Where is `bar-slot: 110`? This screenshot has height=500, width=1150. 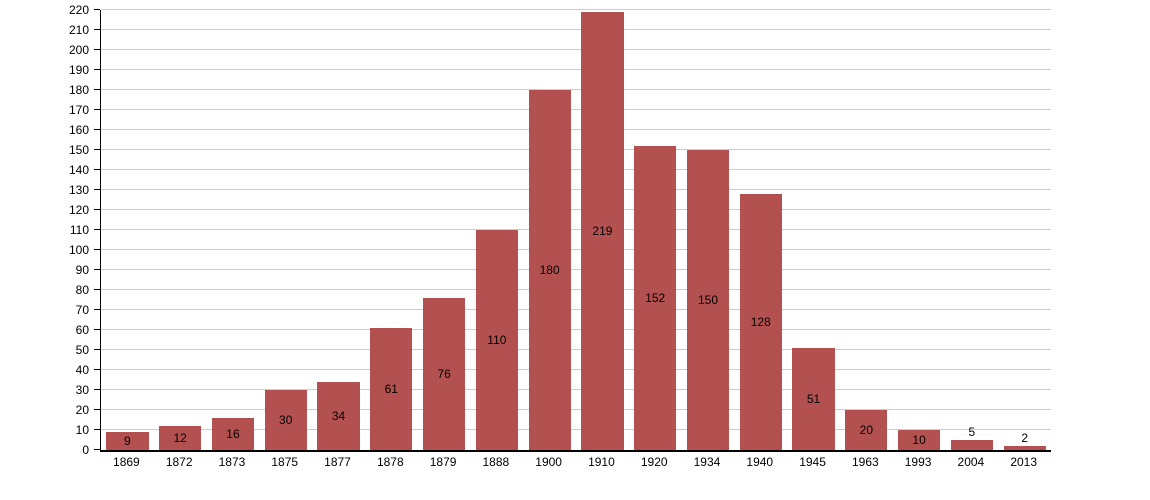 bar-slot: 110 is located at coordinates (496, 230).